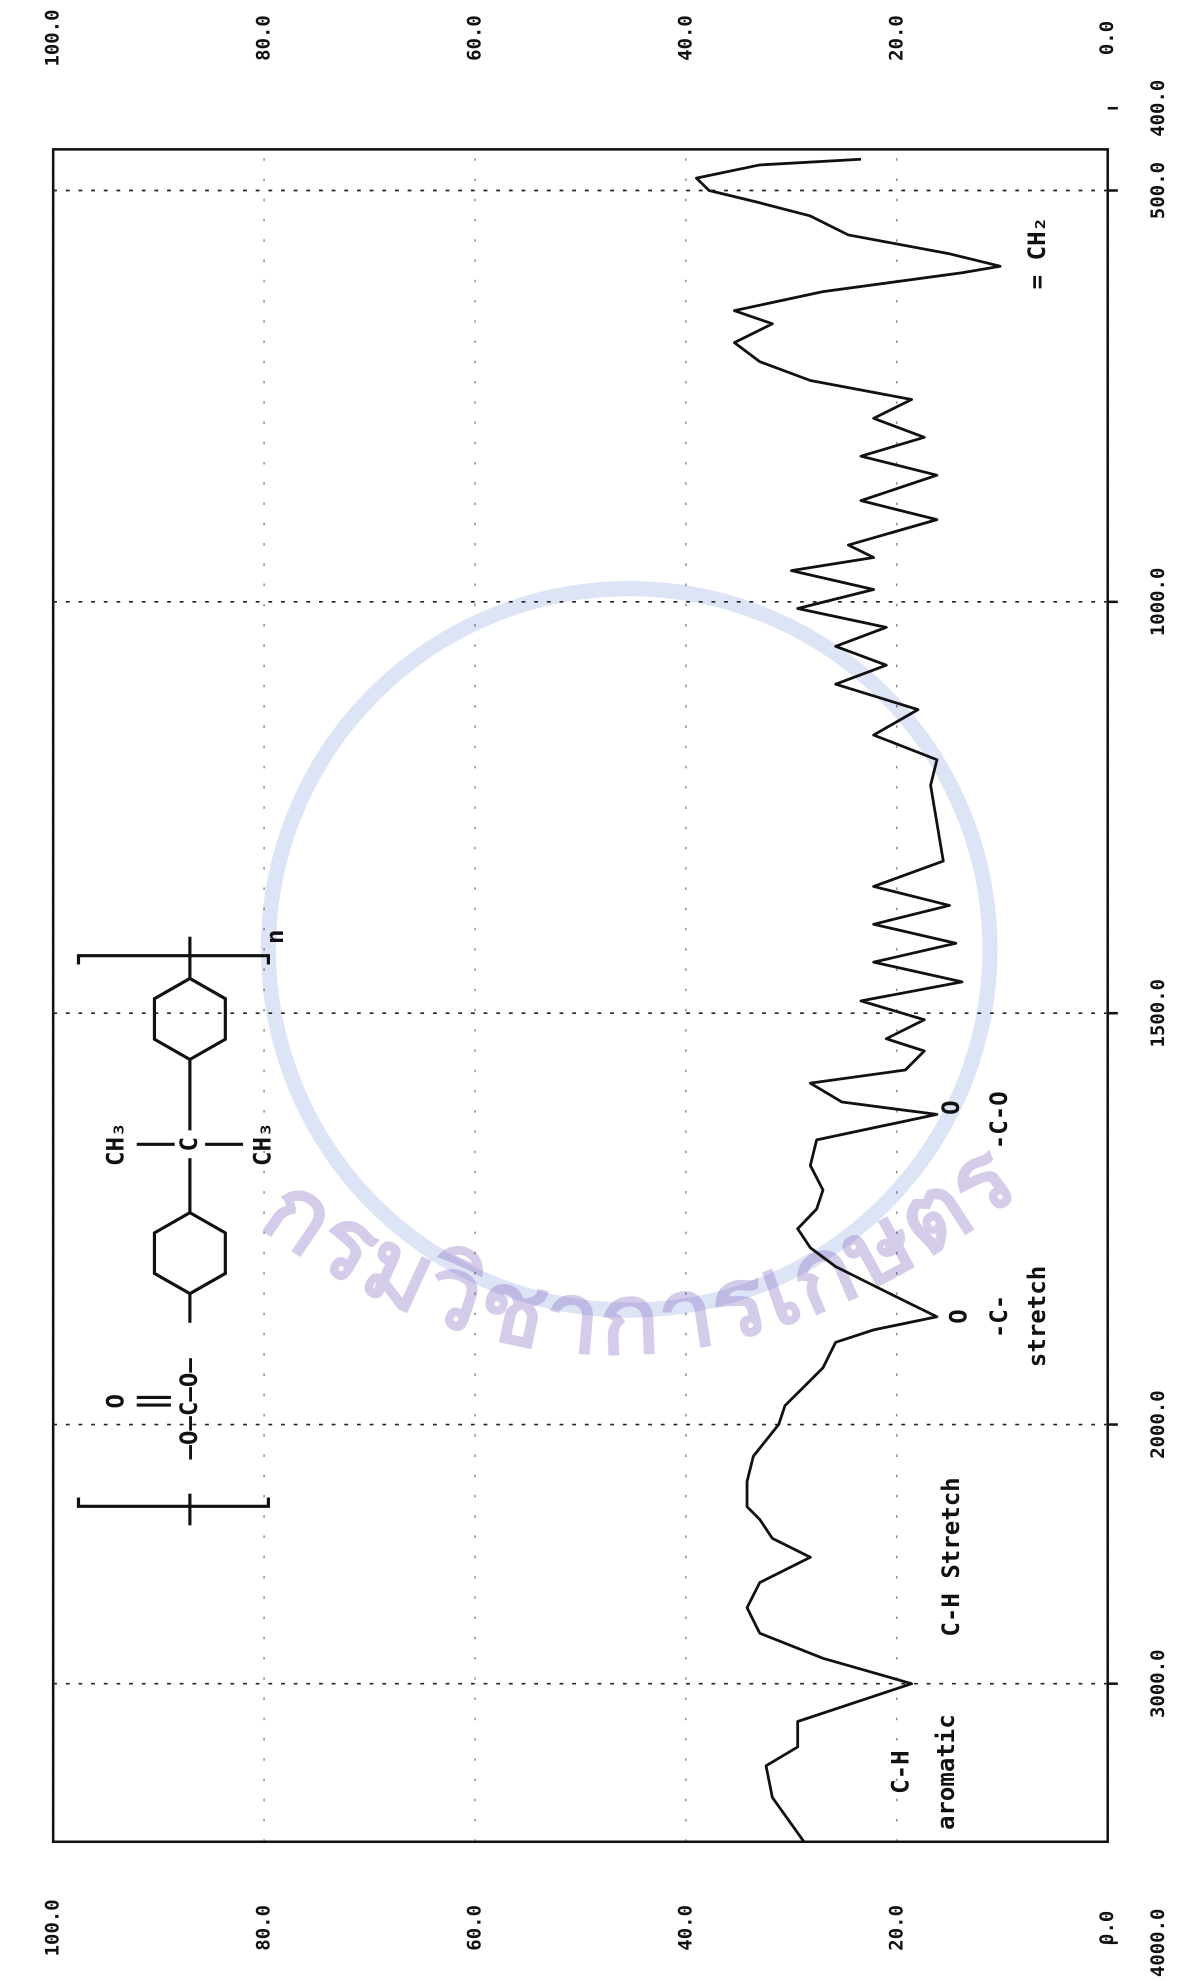 Image resolution: width=1190 pixels, height=1981 pixels. I want to click on watermark: กรมวิชาการเกษตร, so click(639, 1248).